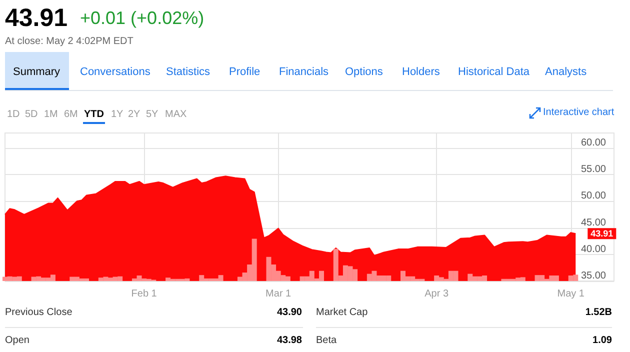 The width and height of the screenshot is (630, 352). I want to click on y-tick-label: 40.00, so click(593, 249).